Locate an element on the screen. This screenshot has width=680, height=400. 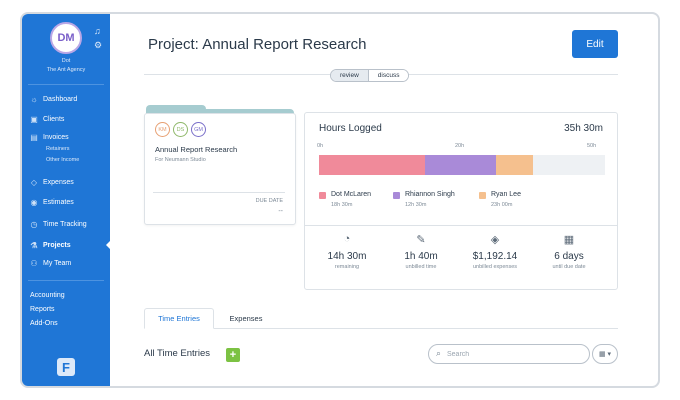
stat-remaining: ◔ 14h 30m remaining is located at coordinates (347, 251).